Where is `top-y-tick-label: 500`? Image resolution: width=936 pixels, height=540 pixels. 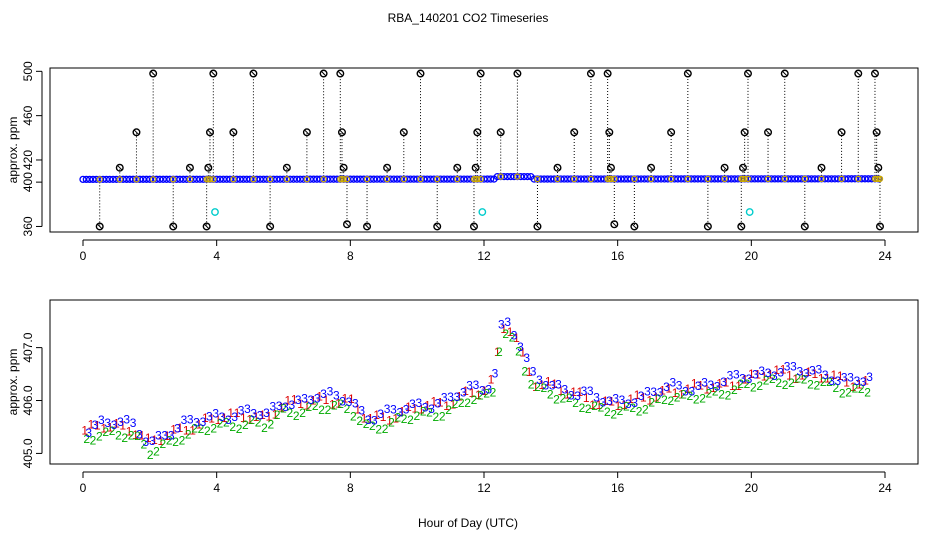
top-y-tick-label: 500 is located at coordinates (28, 71).